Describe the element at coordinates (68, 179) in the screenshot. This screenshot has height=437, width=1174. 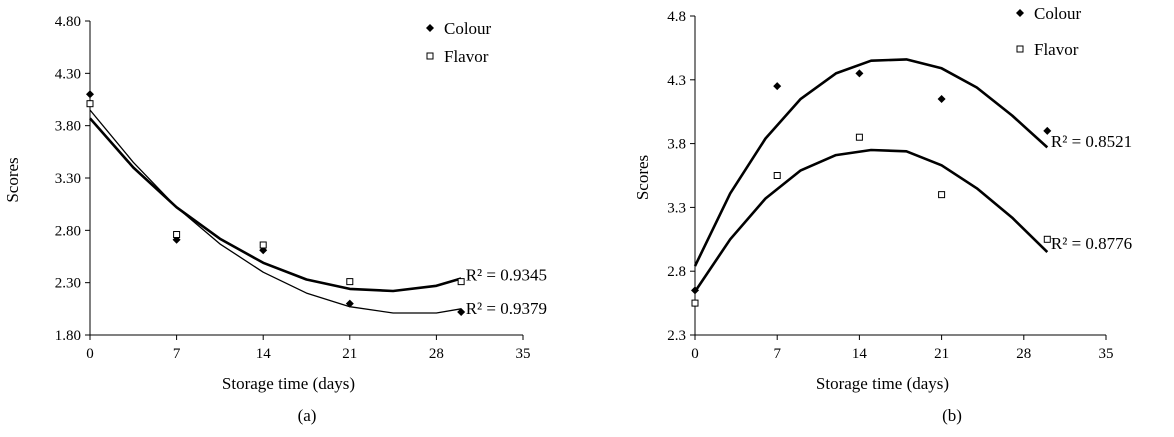
I see `y-tick-label: 3.30` at that location.